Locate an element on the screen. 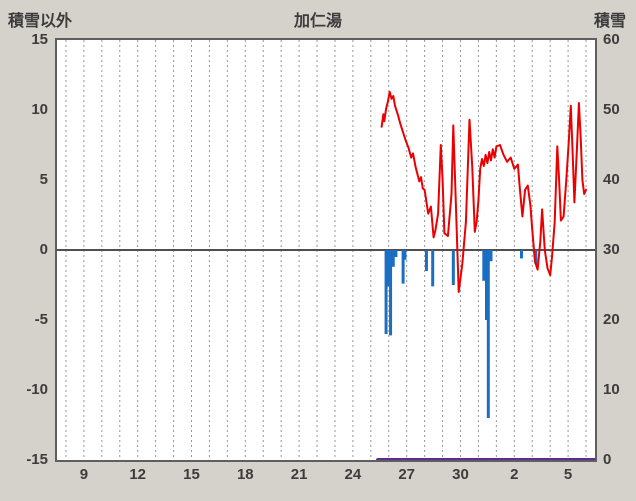  right-axis-title: 積雪 is located at coordinates (609, 21).